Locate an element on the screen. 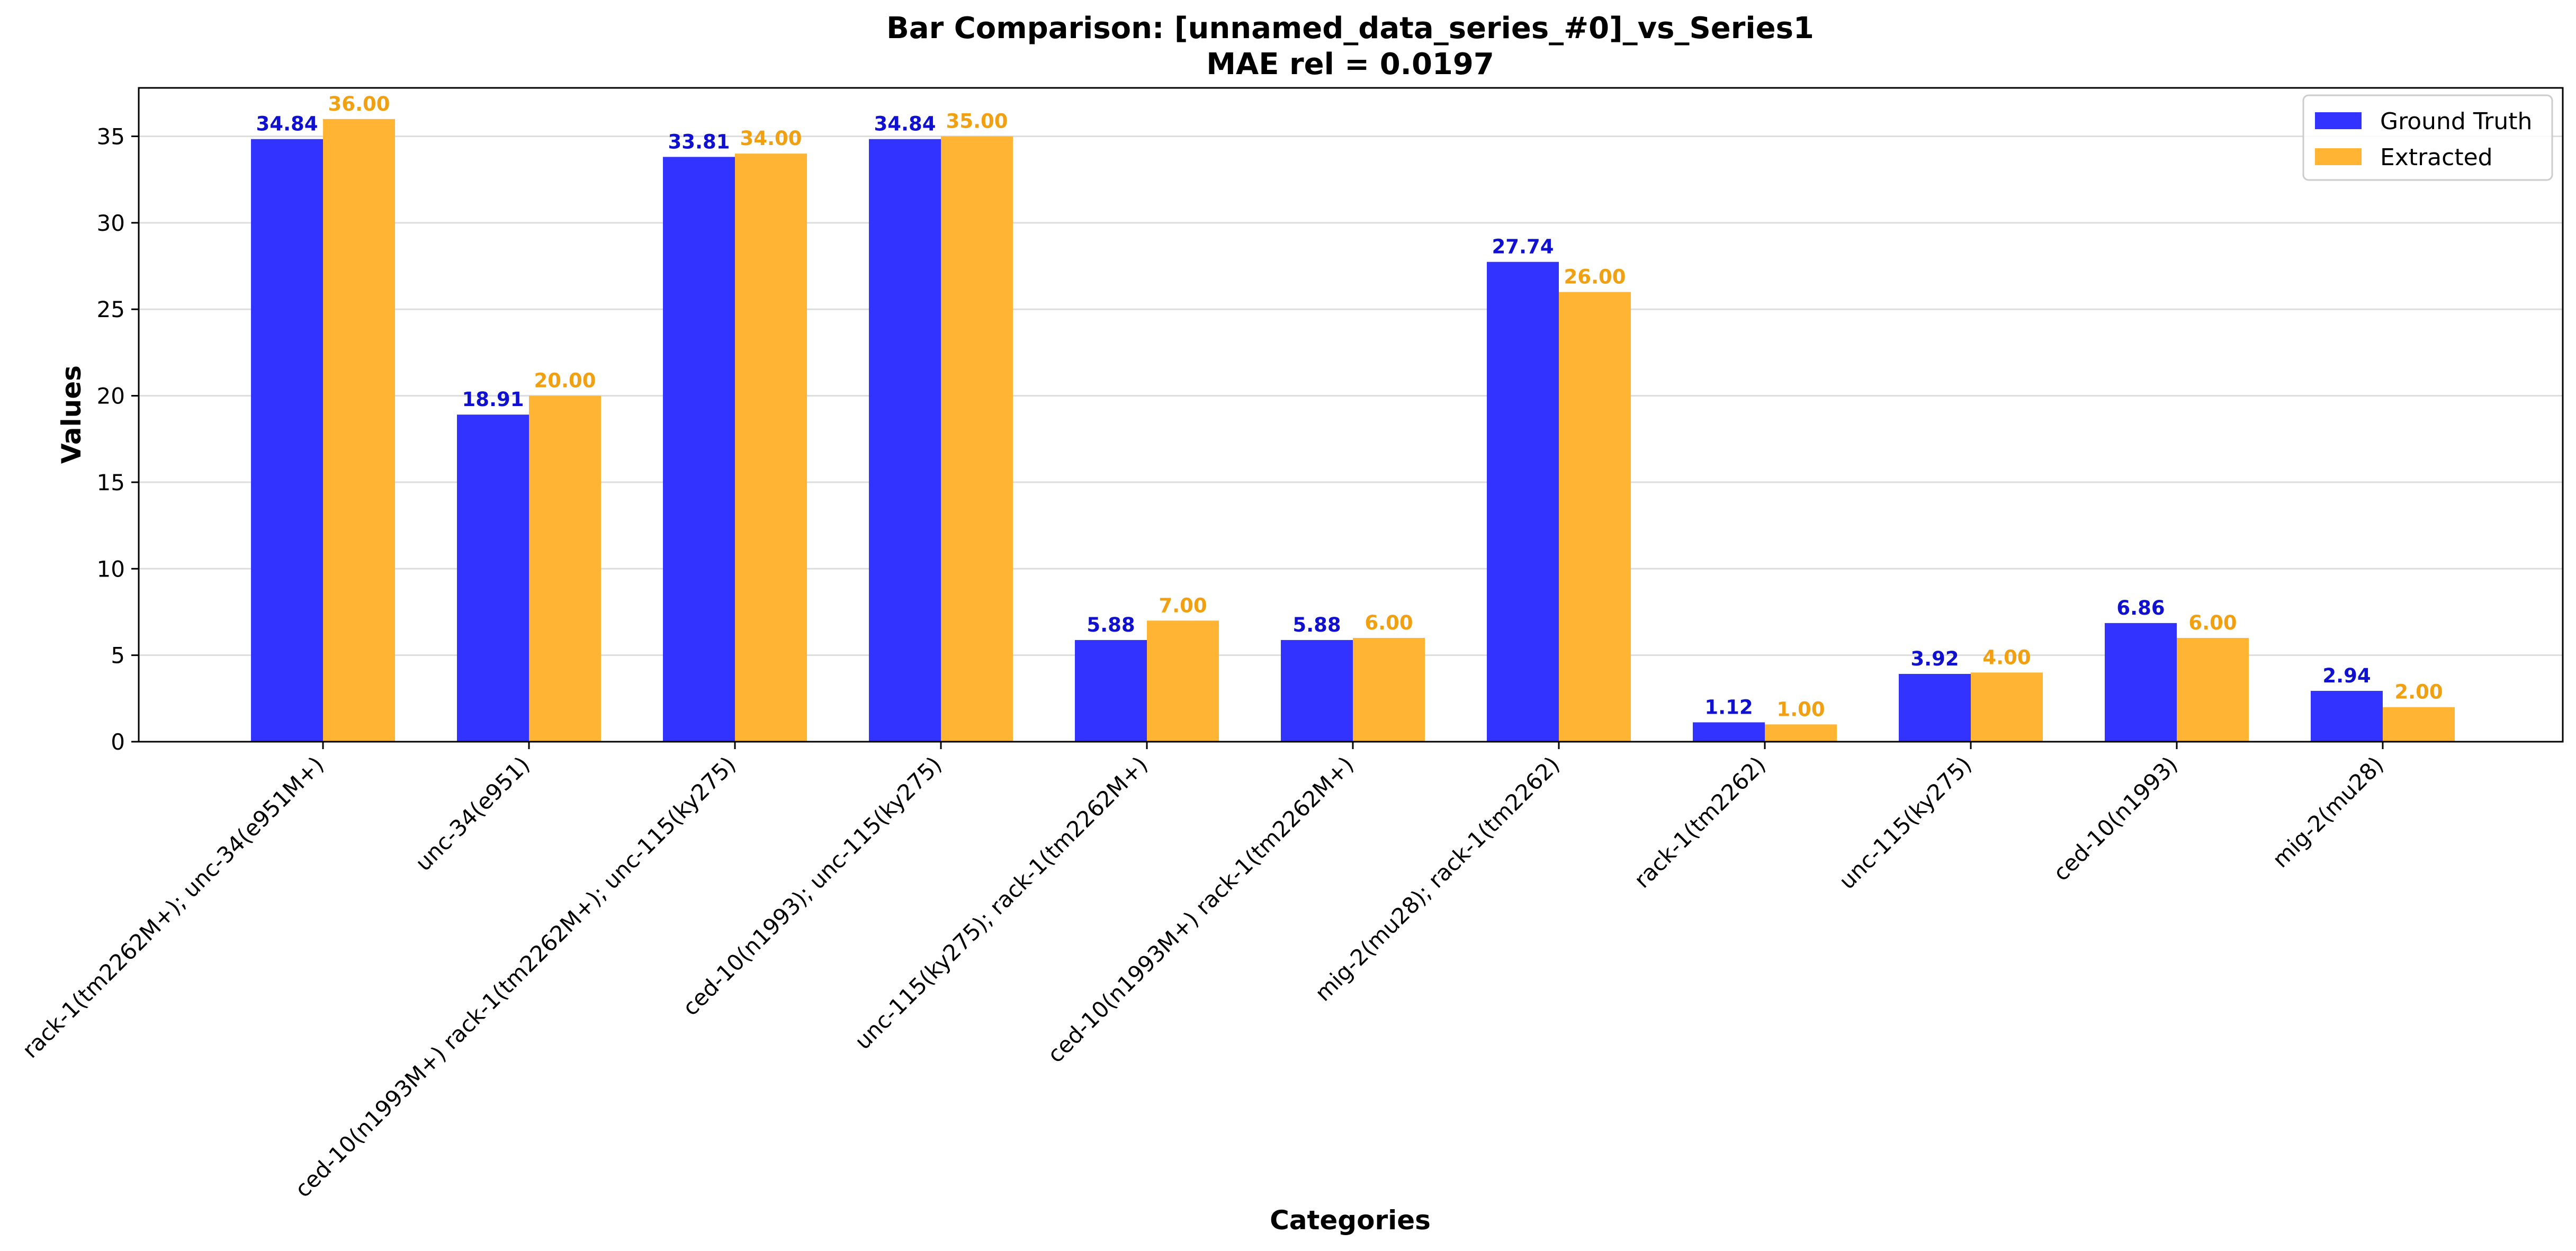  legend-swatch-extracted is located at coordinates (2338, 156).